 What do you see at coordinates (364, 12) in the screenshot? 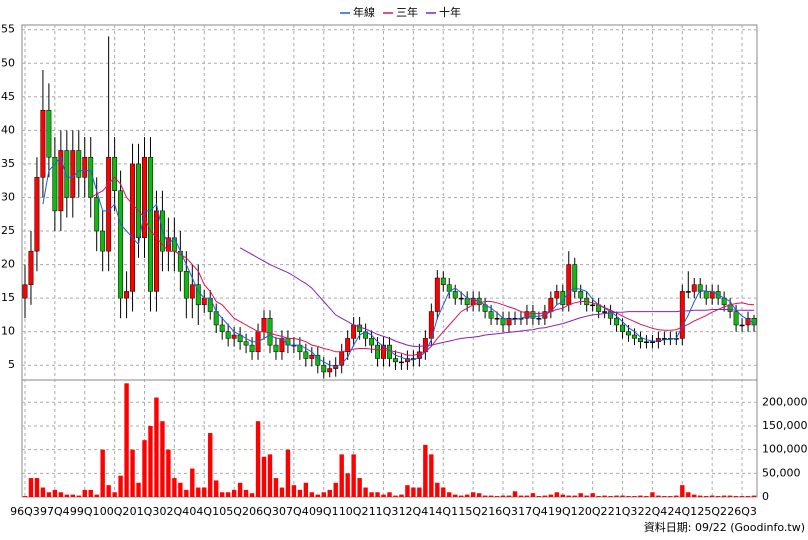
I see `legend-label: 年線` at bounding box center [364, 12].